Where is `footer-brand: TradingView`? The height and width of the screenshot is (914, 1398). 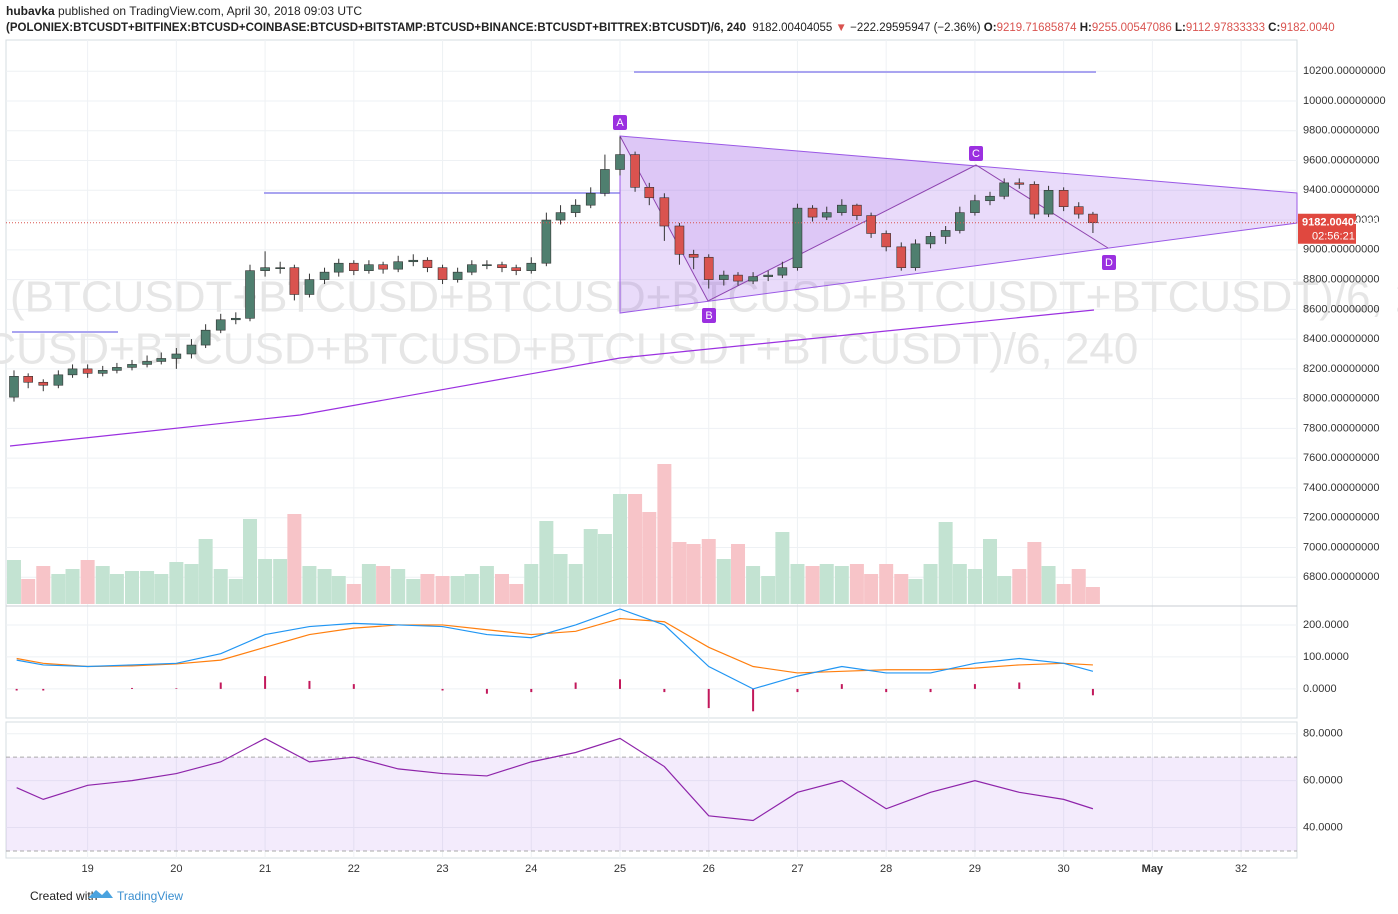 footer-brand: TradingView is located at coordinates (150, 896).